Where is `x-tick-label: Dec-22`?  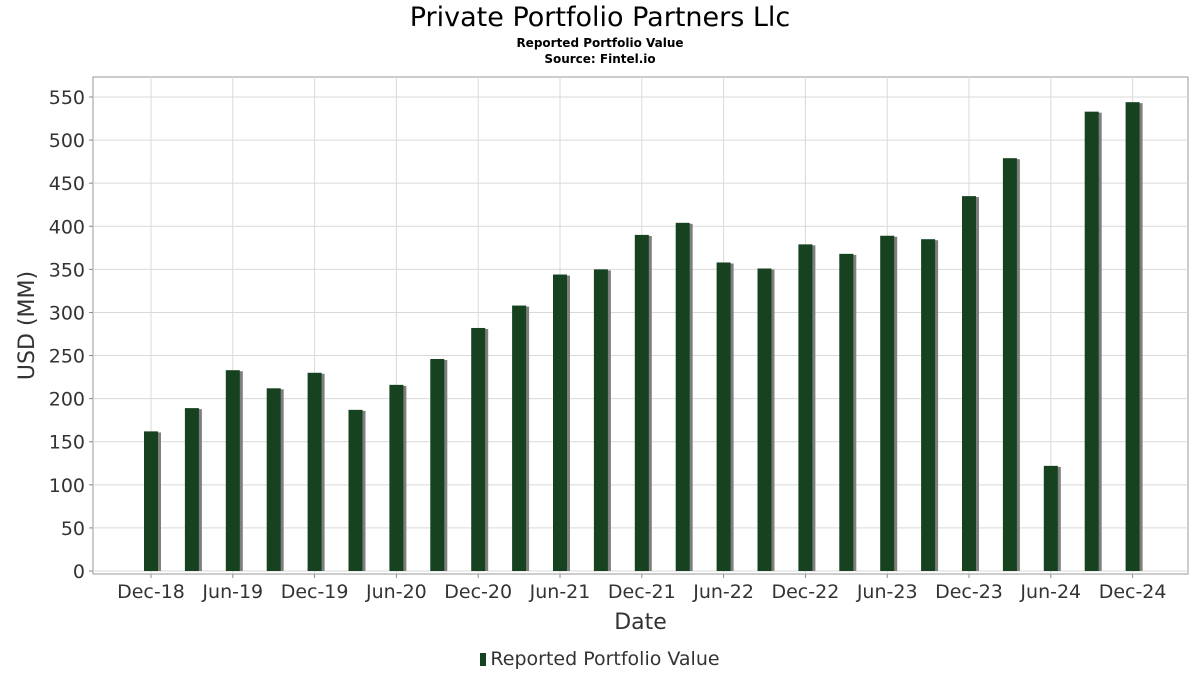 x-tick-label: Dec-22 is located at coordinates (805, 592).